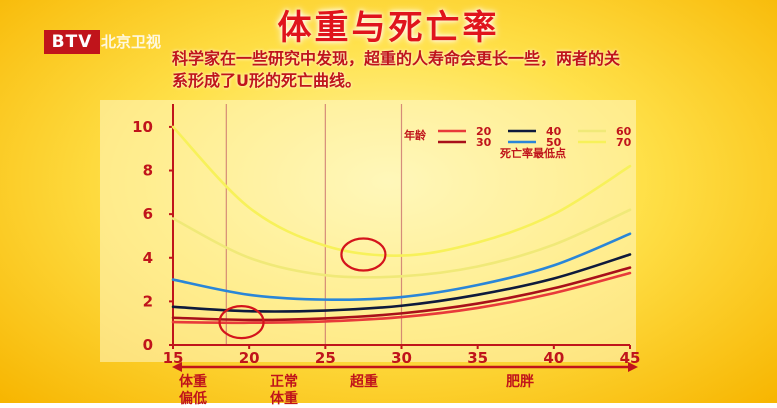  I want to click on legend-label-60: 60, so click(624, 131).